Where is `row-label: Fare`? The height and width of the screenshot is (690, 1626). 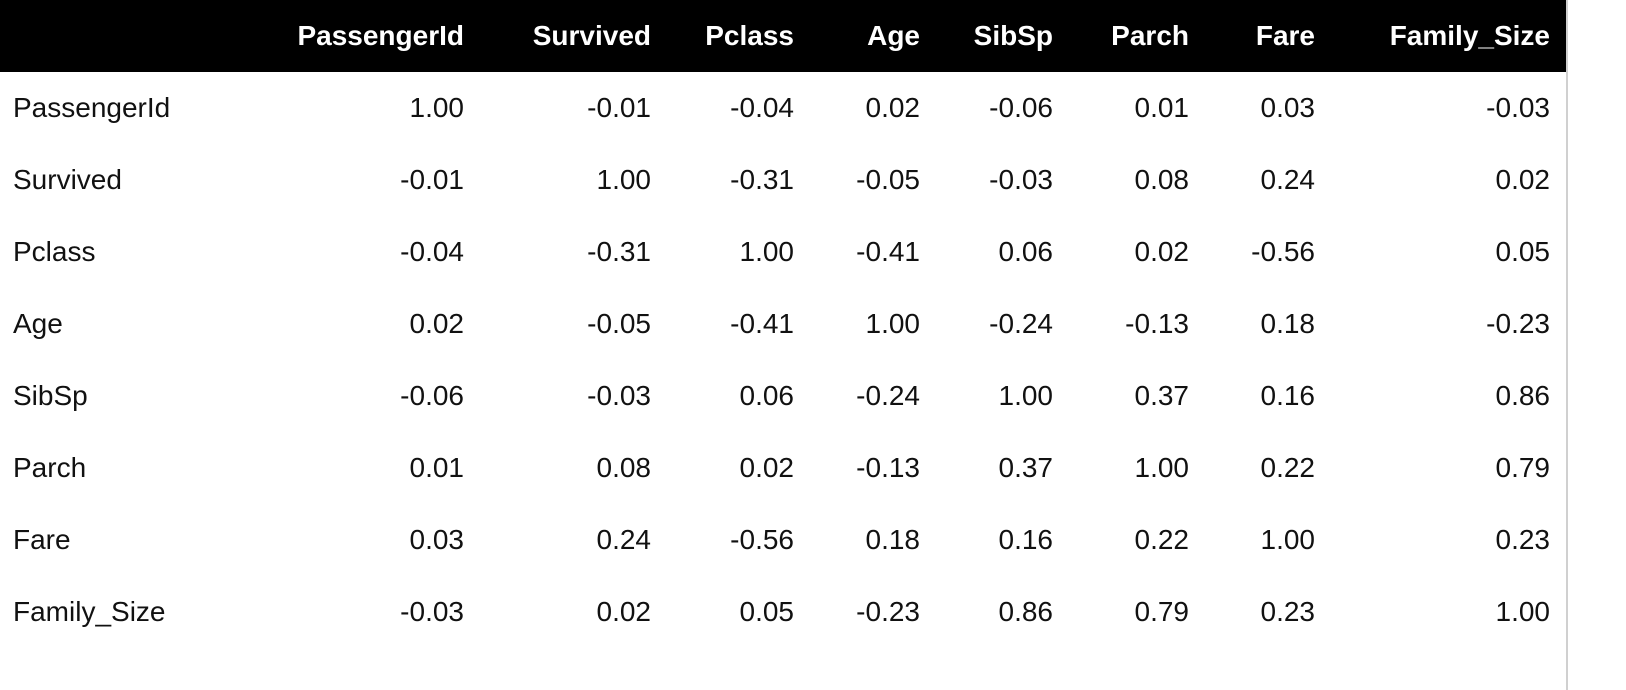
row-label: Fare is located at coordinates (42, 539).